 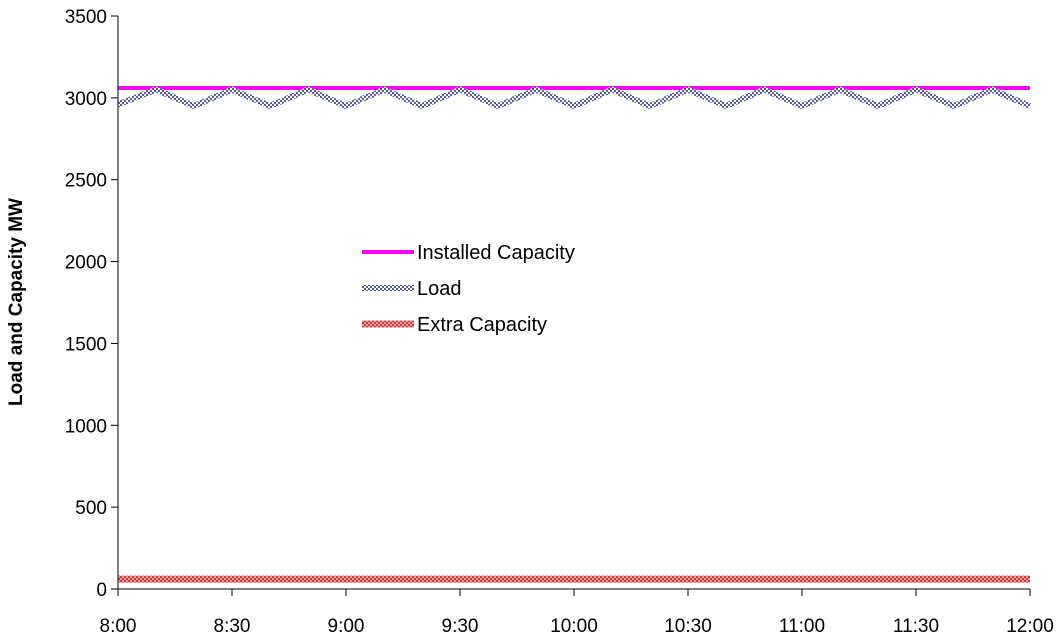 I want to click on legend-label-load: Load, so click(x=439, y=289).